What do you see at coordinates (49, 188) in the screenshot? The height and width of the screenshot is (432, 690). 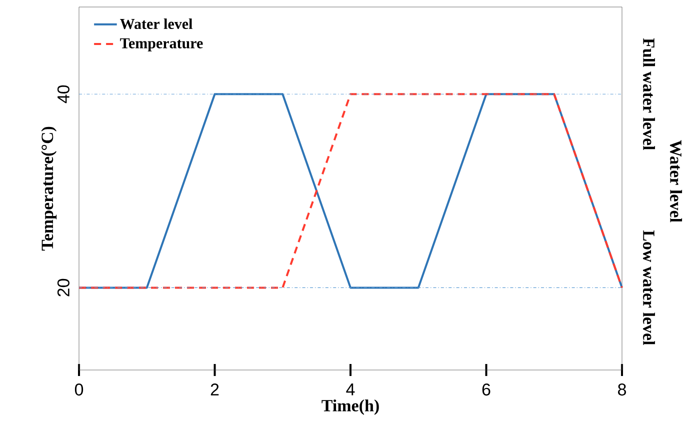 I see `y-axis-title: Temperature(°C)` at bounding box center [49, 188].